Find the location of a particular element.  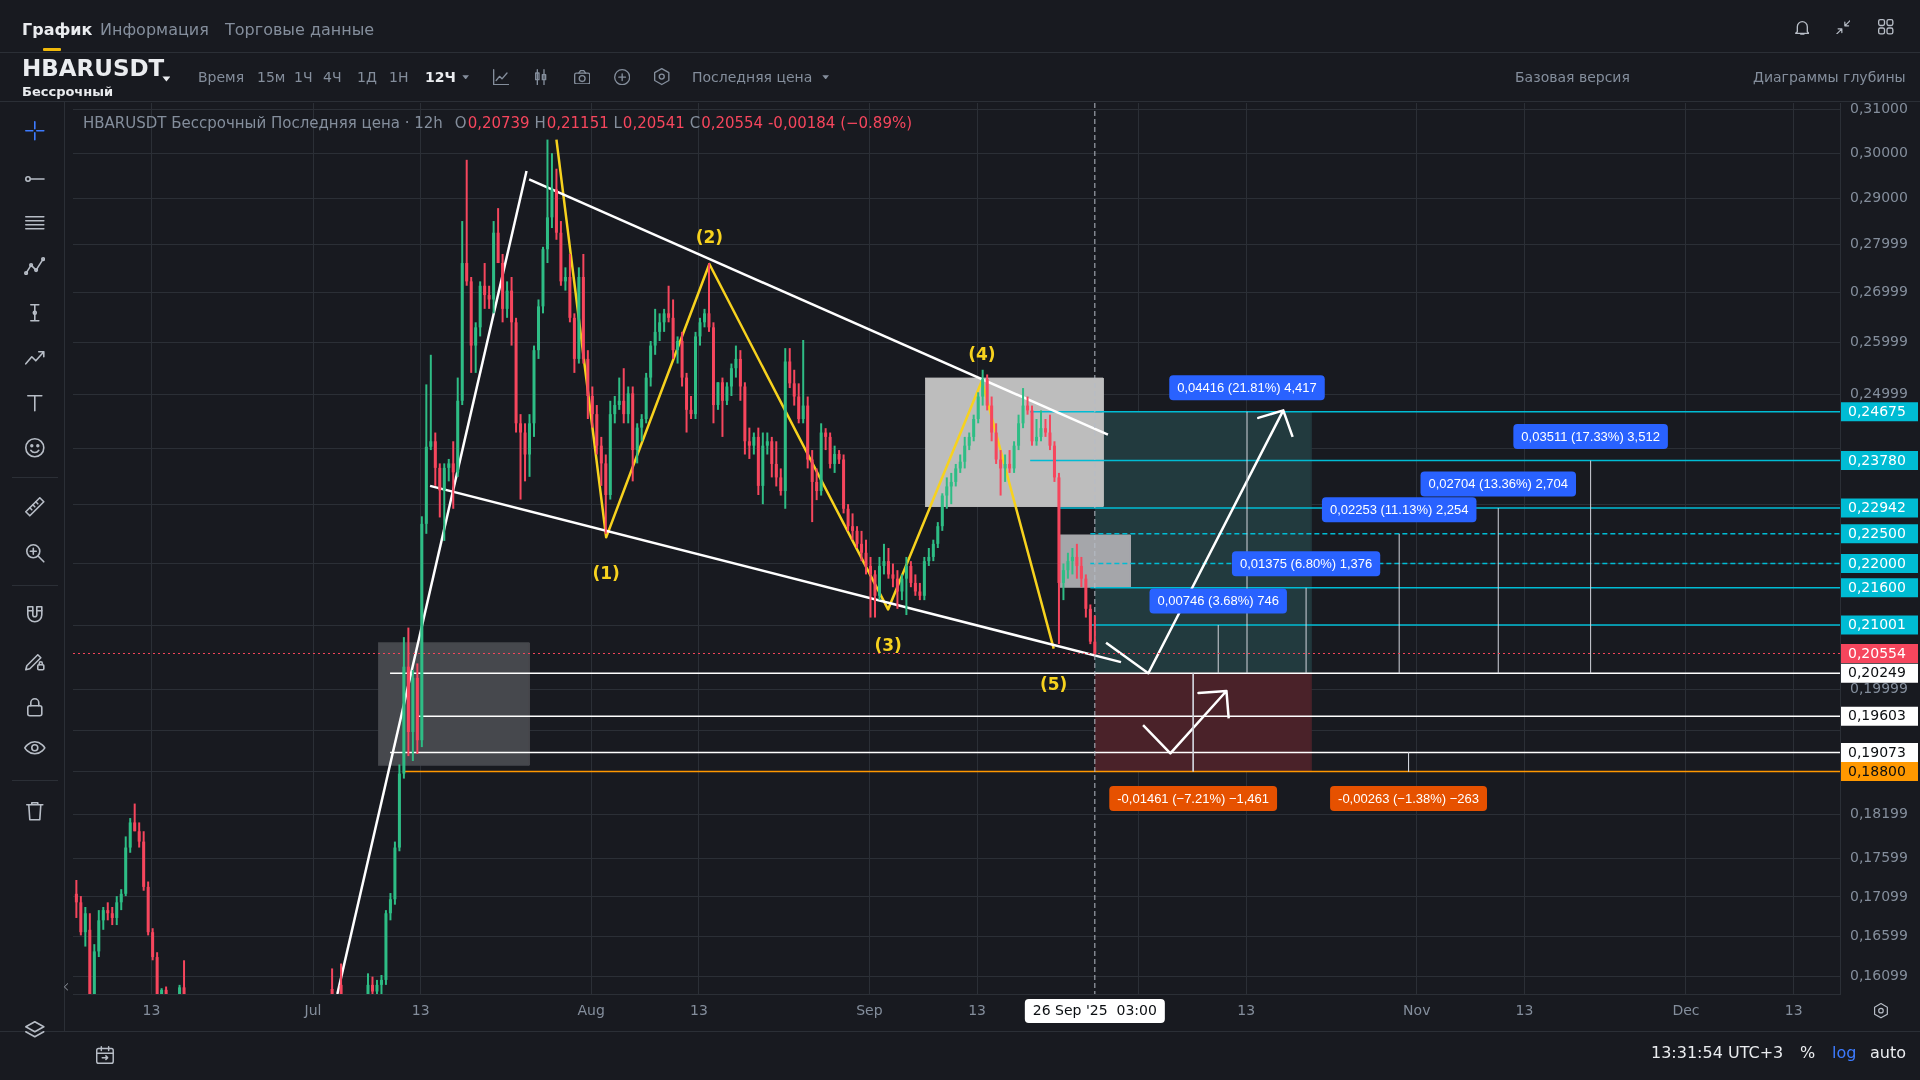

y-tick-label: 0,25999 is located at coordinates (1879, 341).